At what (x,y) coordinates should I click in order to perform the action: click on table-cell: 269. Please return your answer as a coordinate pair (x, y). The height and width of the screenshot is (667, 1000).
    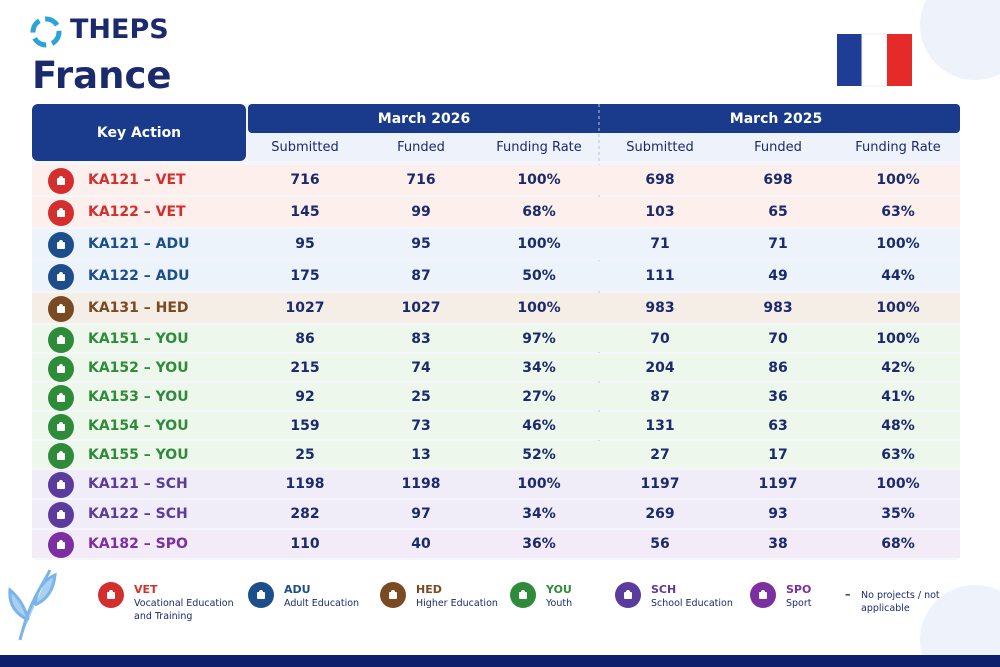
    Looking at the image, I should click on (660, 514).